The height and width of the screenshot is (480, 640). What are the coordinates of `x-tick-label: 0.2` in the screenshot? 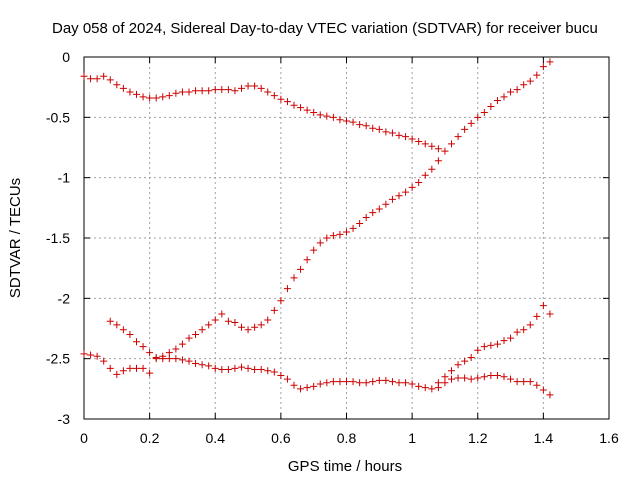 It's located at (150, 438).